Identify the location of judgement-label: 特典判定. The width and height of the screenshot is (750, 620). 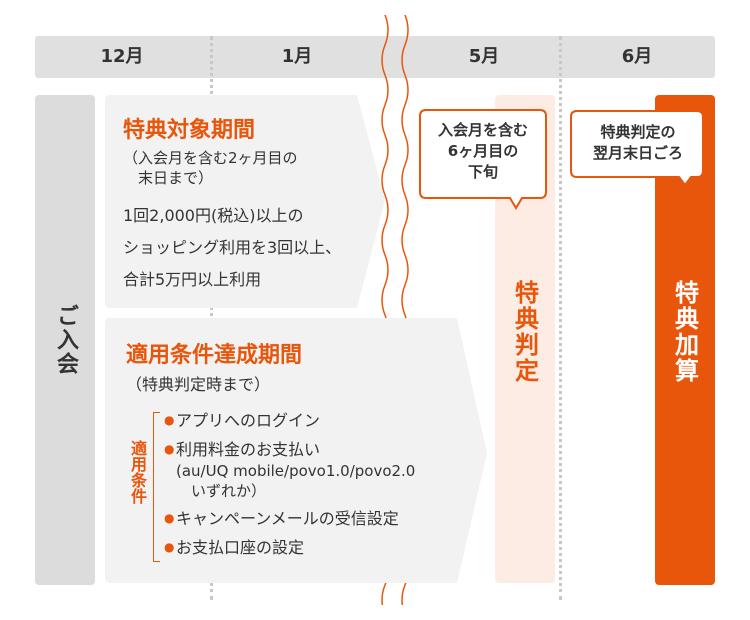
(524, 332).